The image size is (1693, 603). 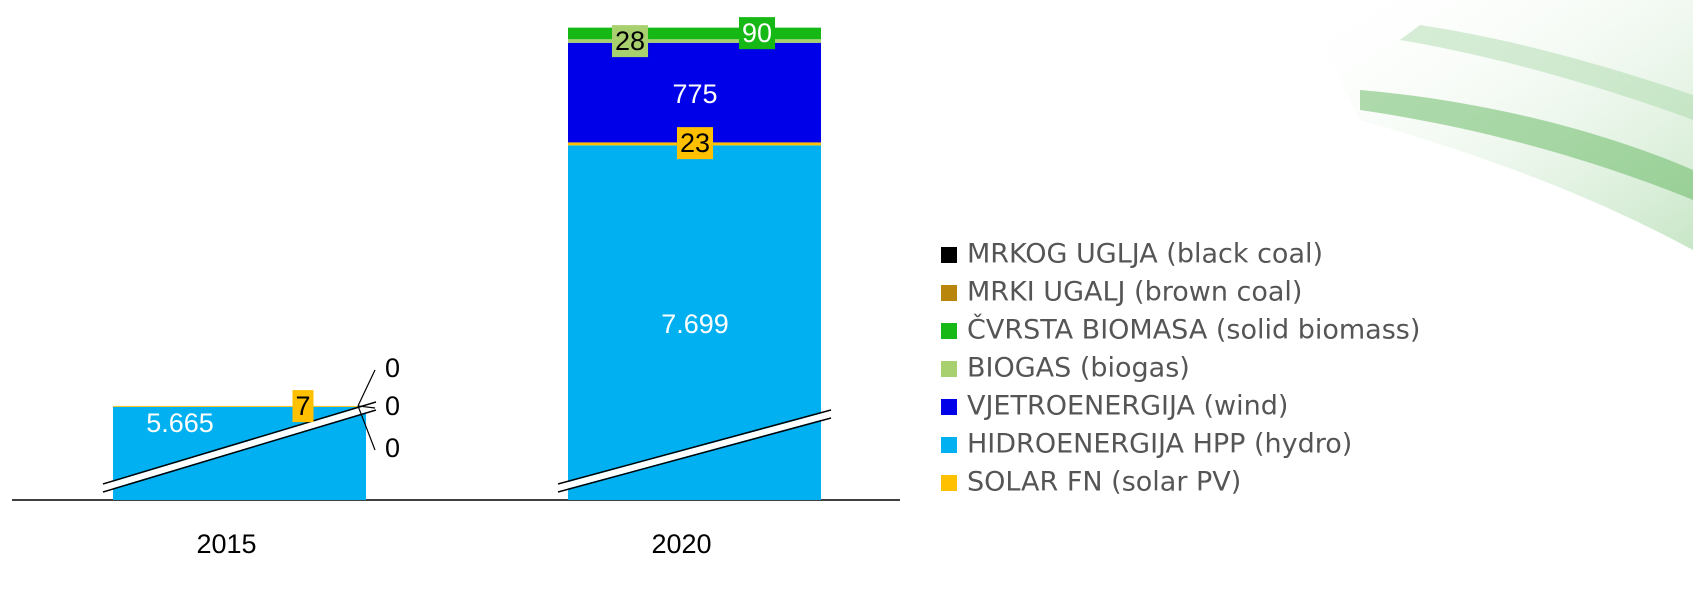 I want to click on x-tick-label: 2015, so click(x=226, y=544).